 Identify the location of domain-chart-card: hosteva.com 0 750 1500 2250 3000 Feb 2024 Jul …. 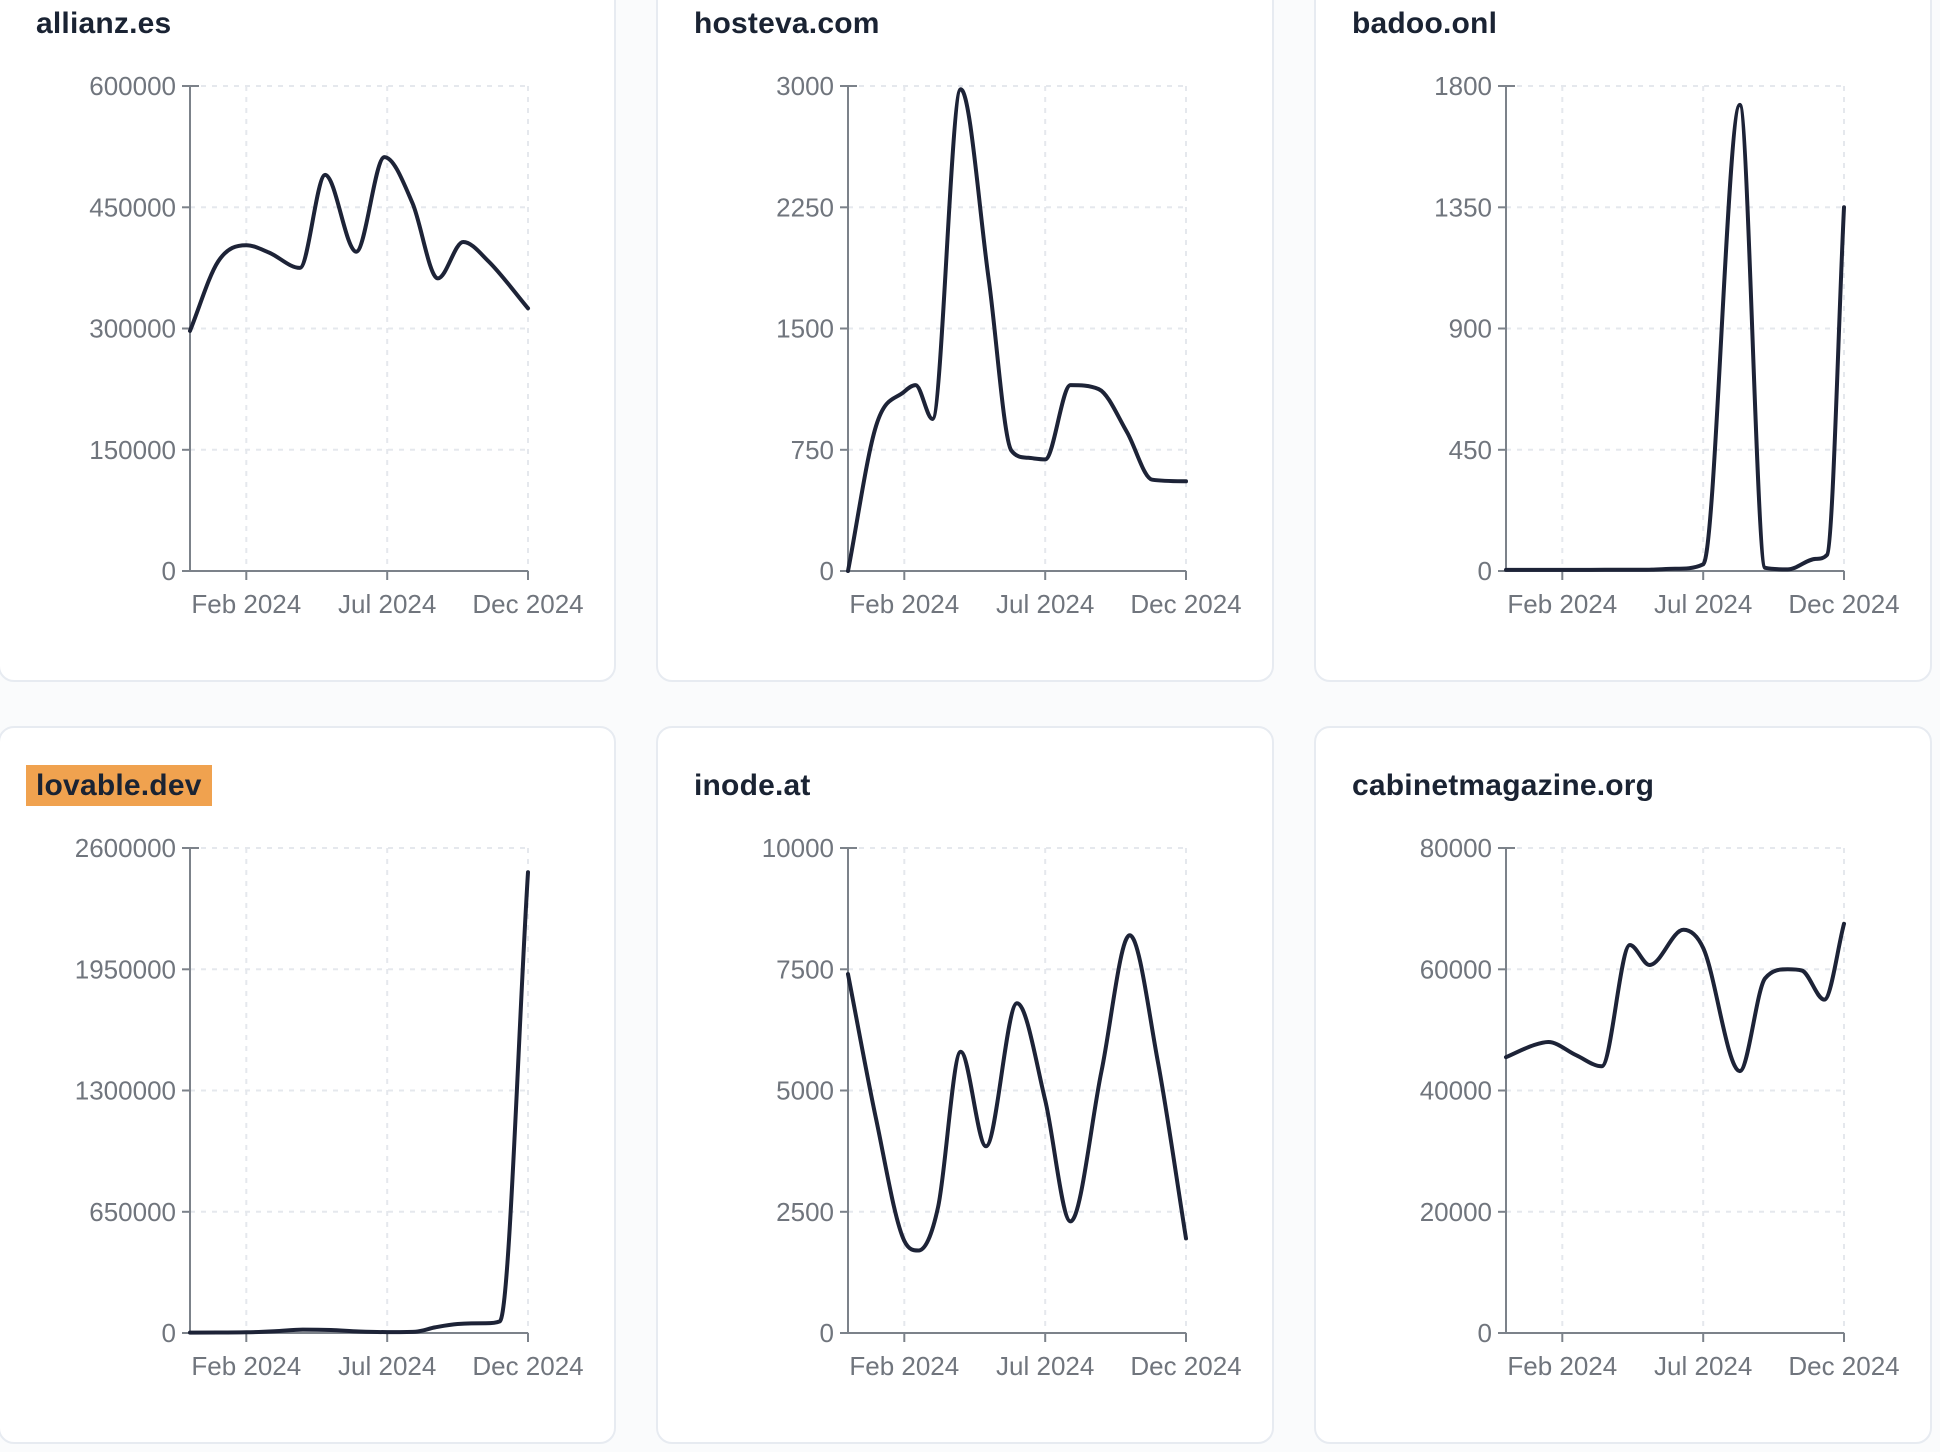
(965, 341).